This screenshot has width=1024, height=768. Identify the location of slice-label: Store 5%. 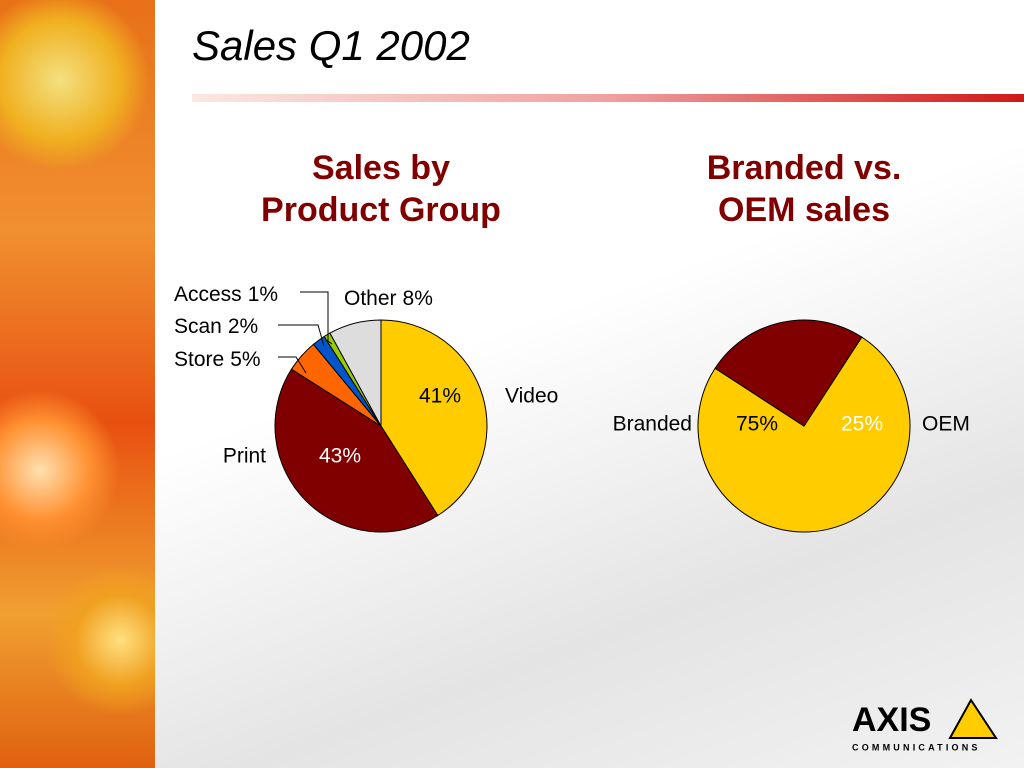
(217, 359).